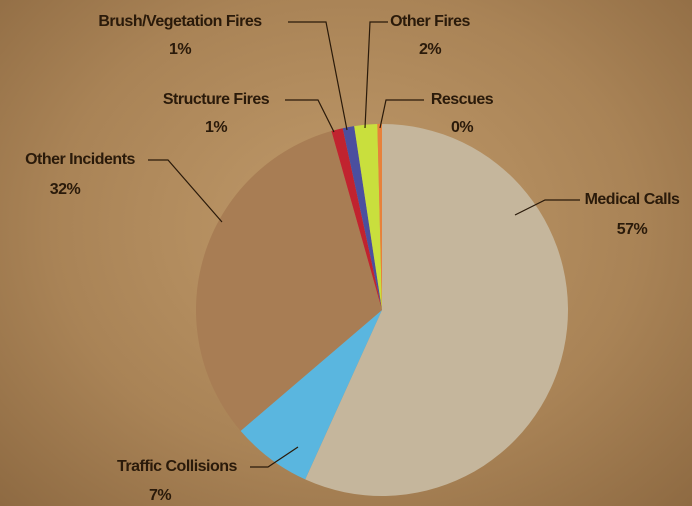  Describe the element at coordinates (216, 99) in the screenshot. I see `slice-label: Structure Fires` at that location.